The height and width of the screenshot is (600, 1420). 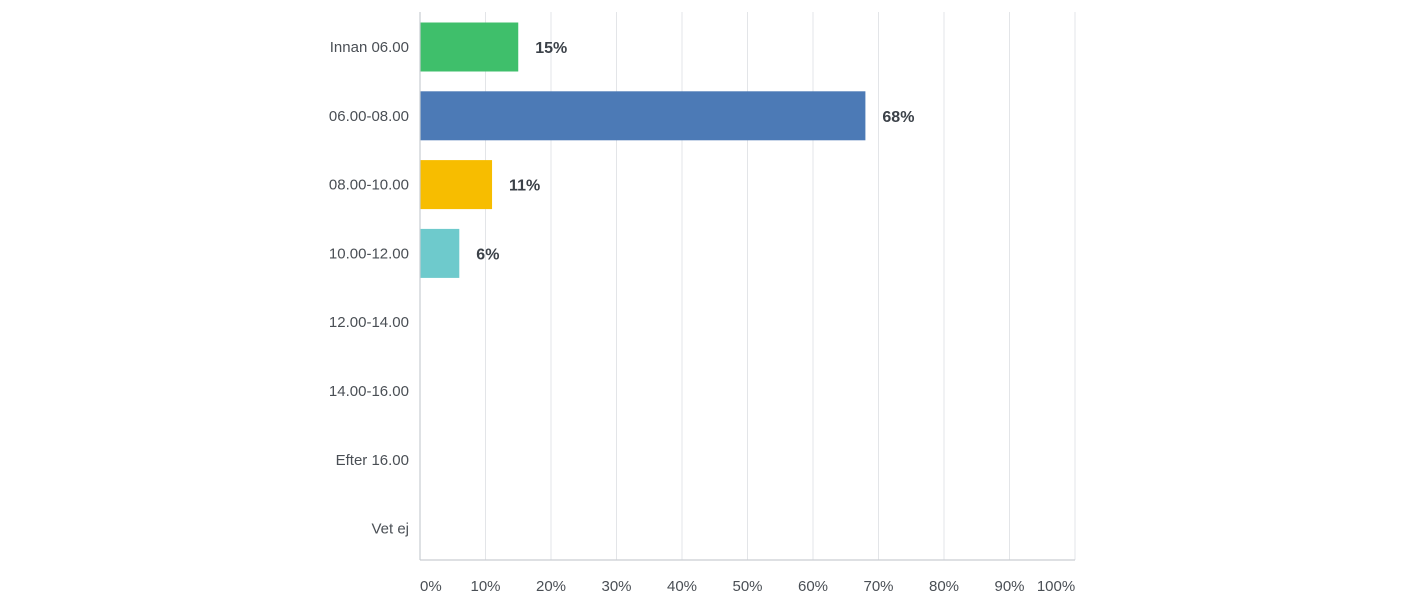 I want to click on category-label: 12.00-14.00, so click(x=369, y=322).